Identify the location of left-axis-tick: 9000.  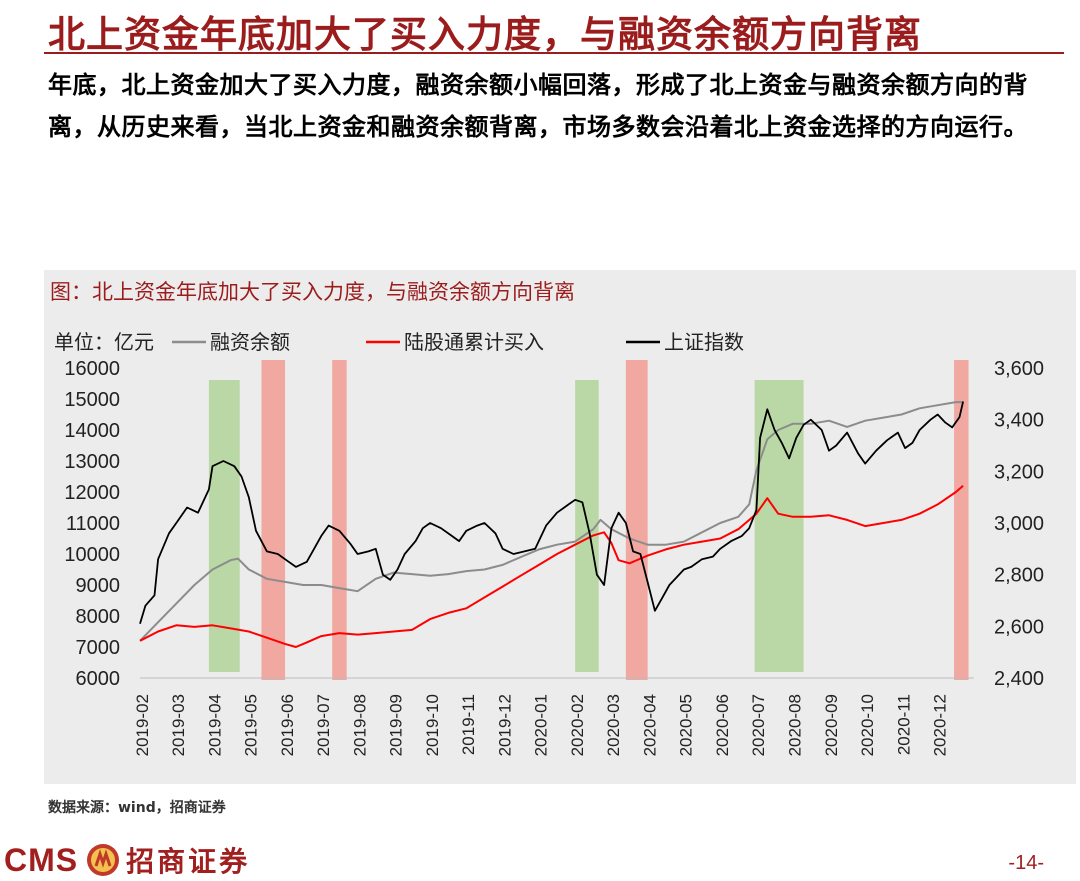
(98, 586).